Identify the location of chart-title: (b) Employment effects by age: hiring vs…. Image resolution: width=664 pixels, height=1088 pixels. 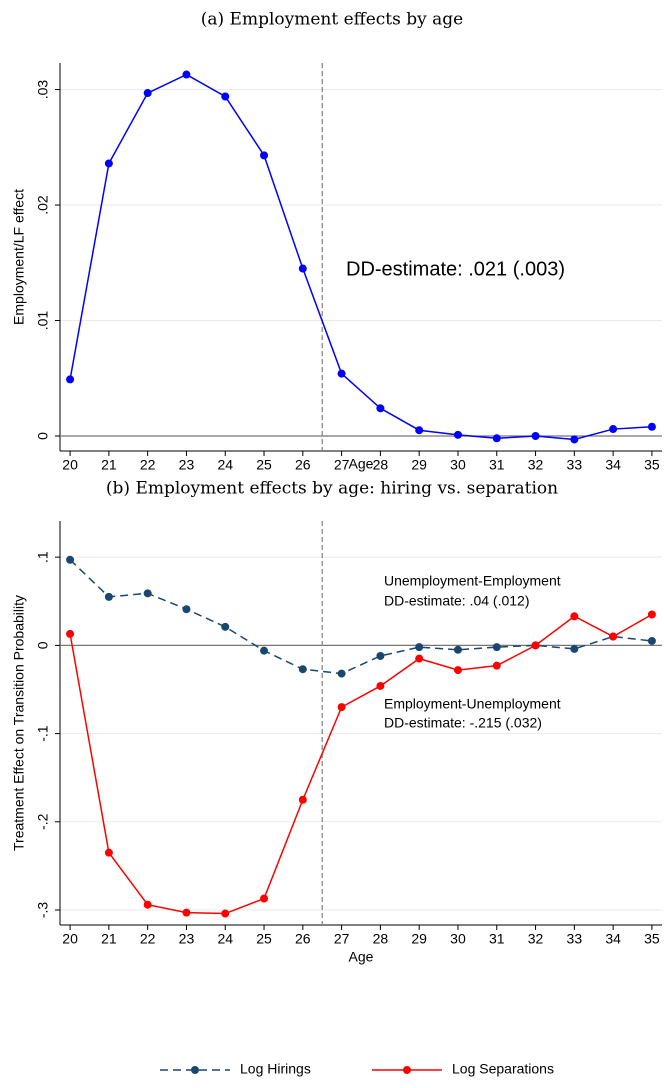
(332, 489).